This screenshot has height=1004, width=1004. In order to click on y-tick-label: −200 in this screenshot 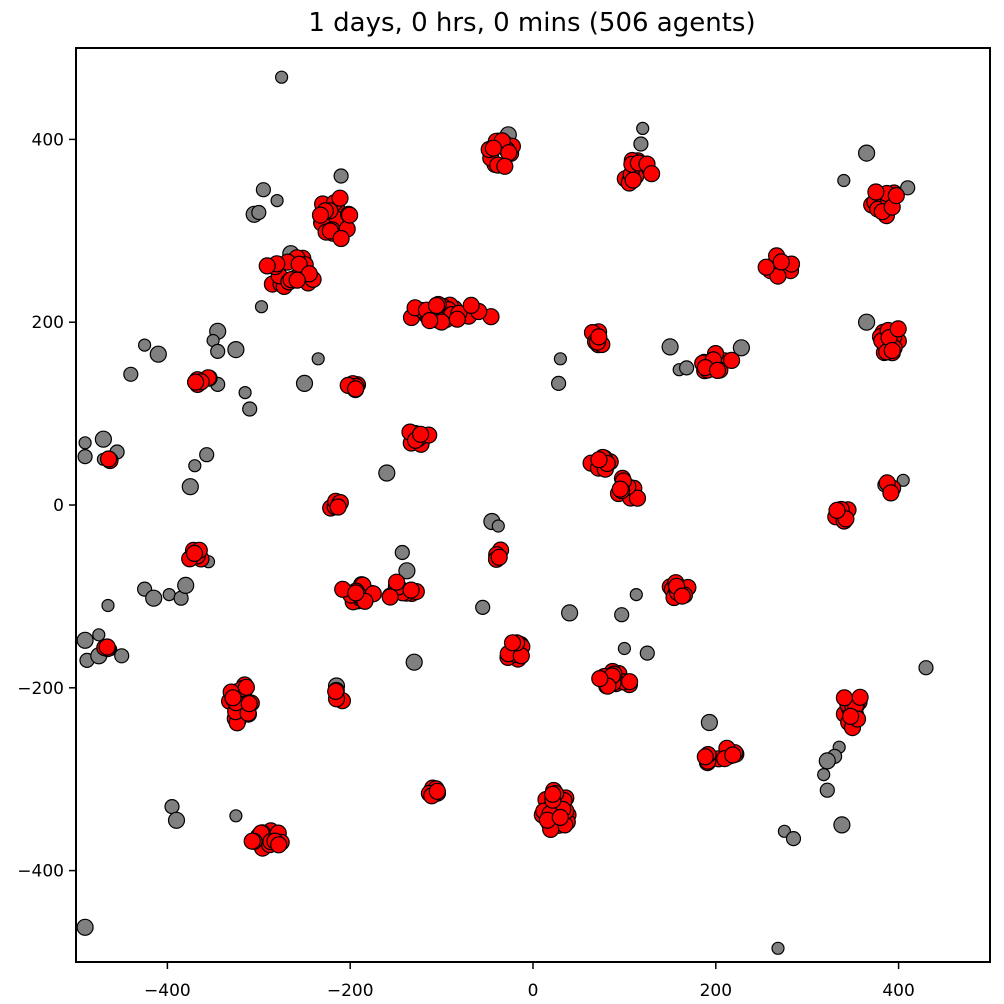, I will do `click(40, 689)`.